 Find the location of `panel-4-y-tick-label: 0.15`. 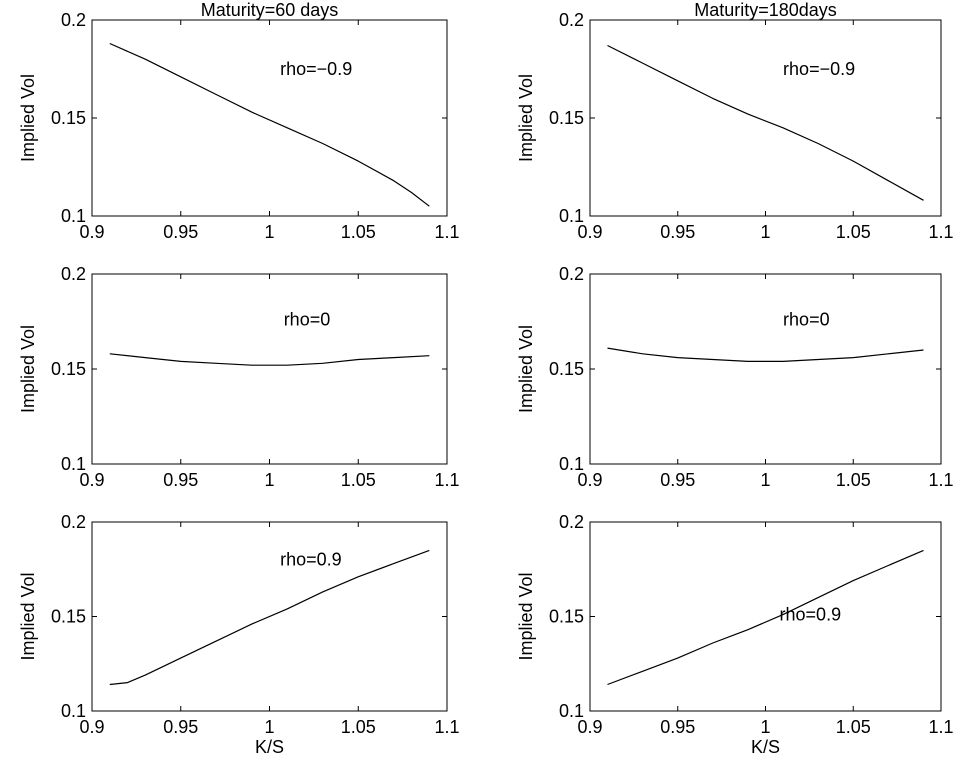

panel-4-y-tick-label: 0.15 is located at coordinates (566, 369).